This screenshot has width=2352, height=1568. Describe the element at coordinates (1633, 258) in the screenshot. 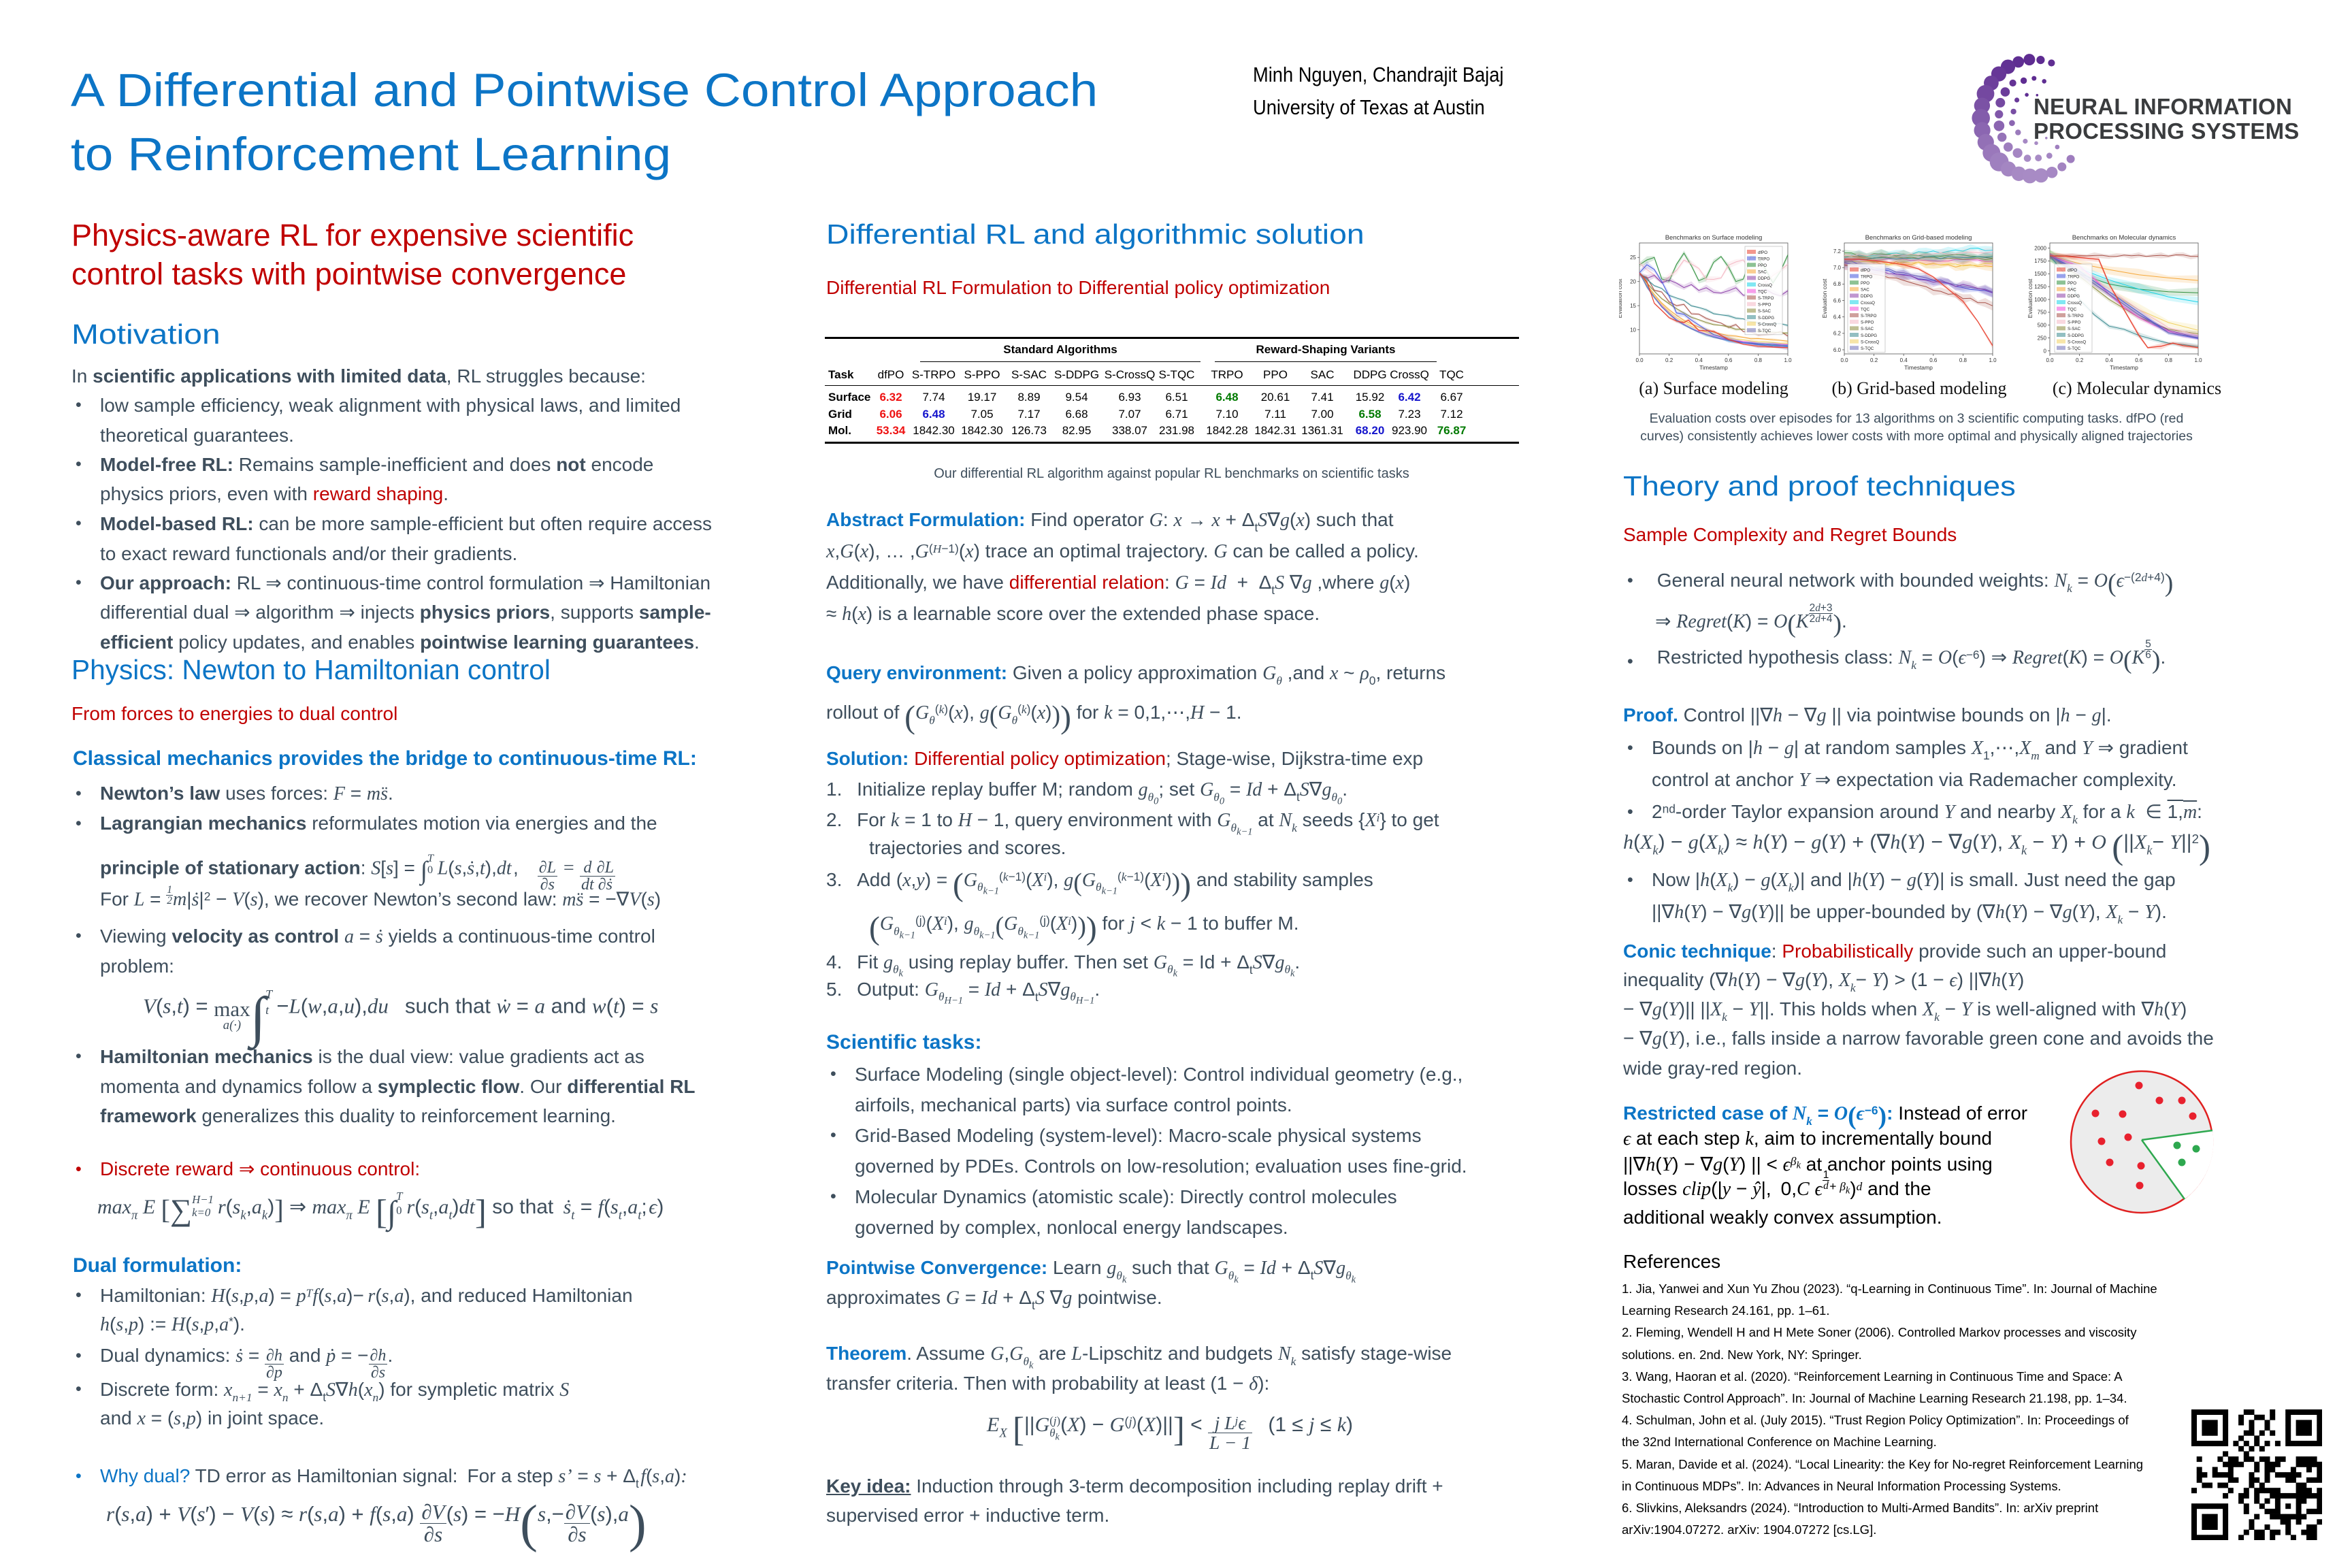

I see `svg-text: 25` at that location.